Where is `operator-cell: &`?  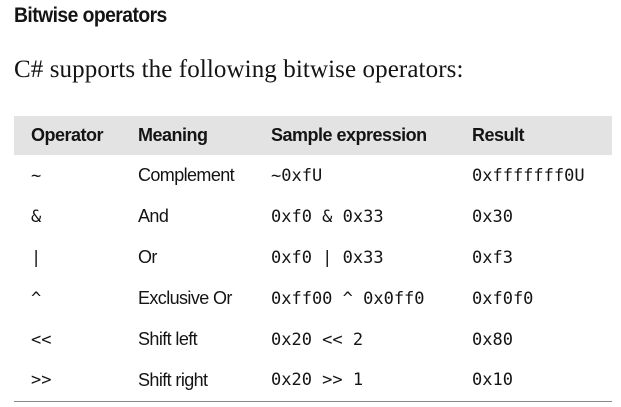
operator-cell: & is located at coordinates (36, 216).